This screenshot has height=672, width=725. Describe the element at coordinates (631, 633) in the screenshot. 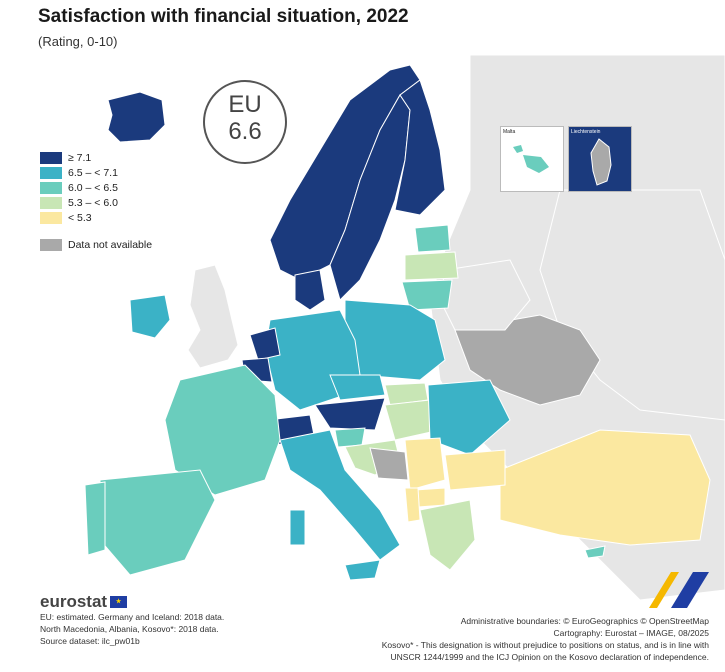

I see `credit-line: Cartography: Eurostat – IMAGE, 08/2025` at that location.